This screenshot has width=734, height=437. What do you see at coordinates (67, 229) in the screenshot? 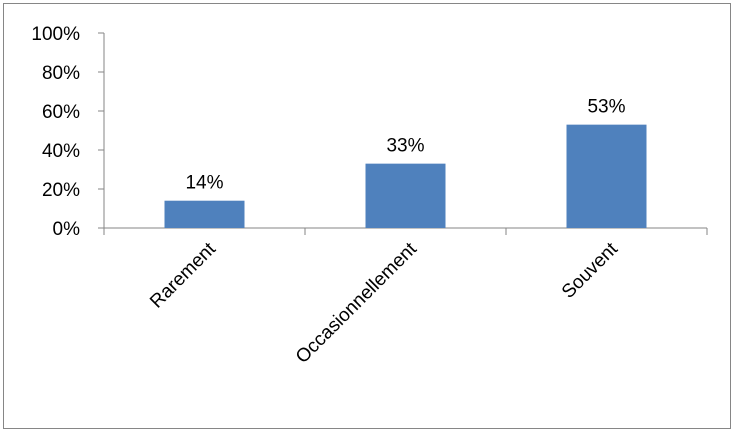
I see `y-tick-label: 0%` at bounding box center [67, 229].